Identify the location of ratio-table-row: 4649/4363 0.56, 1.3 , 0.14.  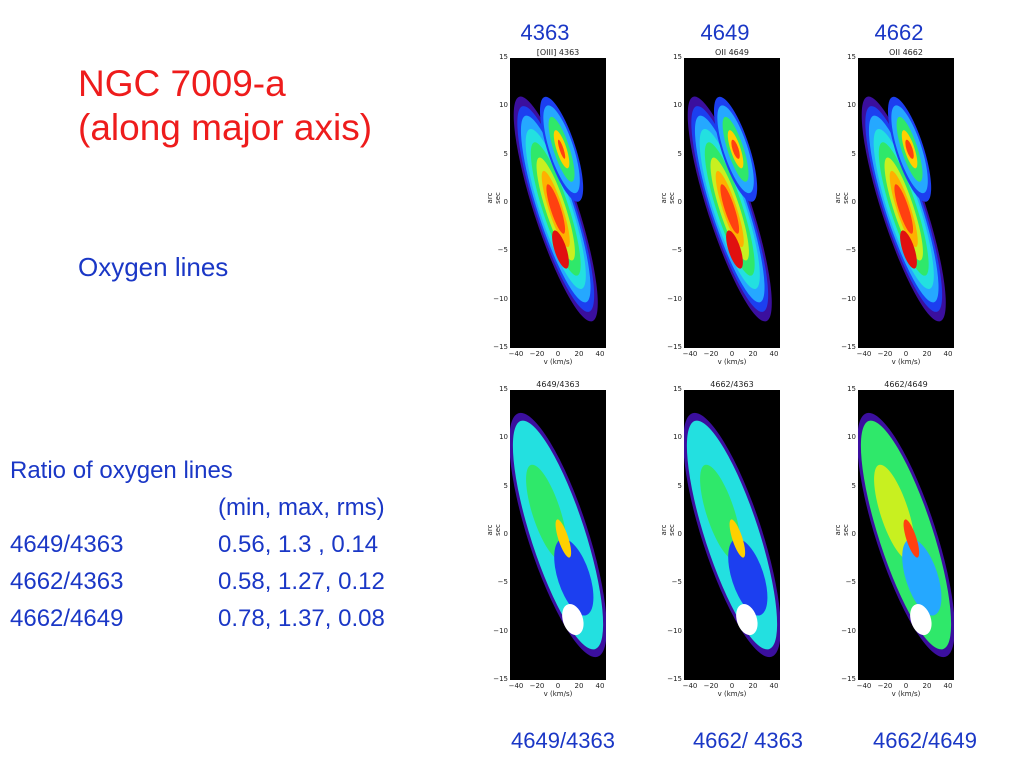
(197, 544).